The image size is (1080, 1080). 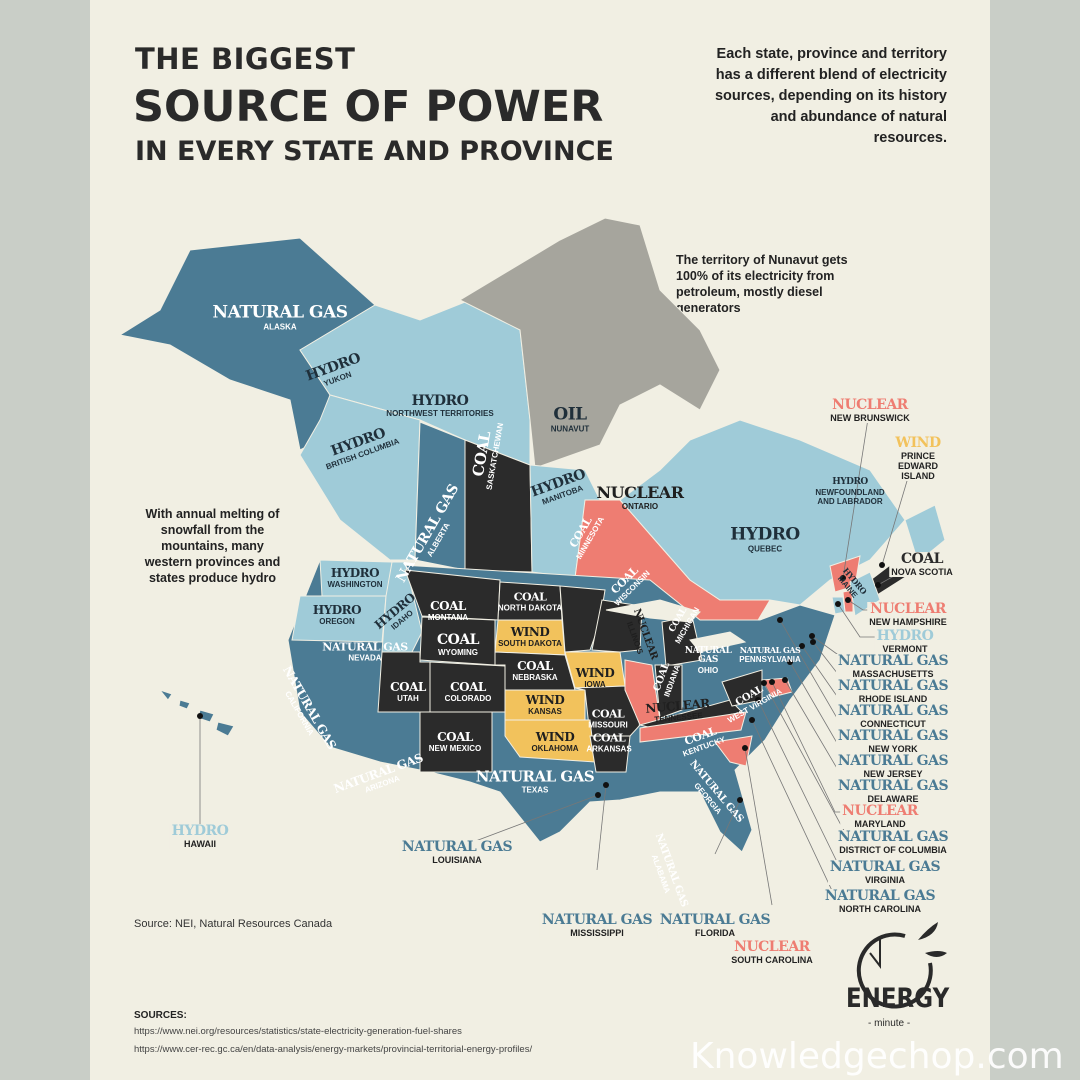 What do you see at coordinates (570, 414) in the screenshot?
I see `fuel-label: OIL` at bounding box center [570, 414].